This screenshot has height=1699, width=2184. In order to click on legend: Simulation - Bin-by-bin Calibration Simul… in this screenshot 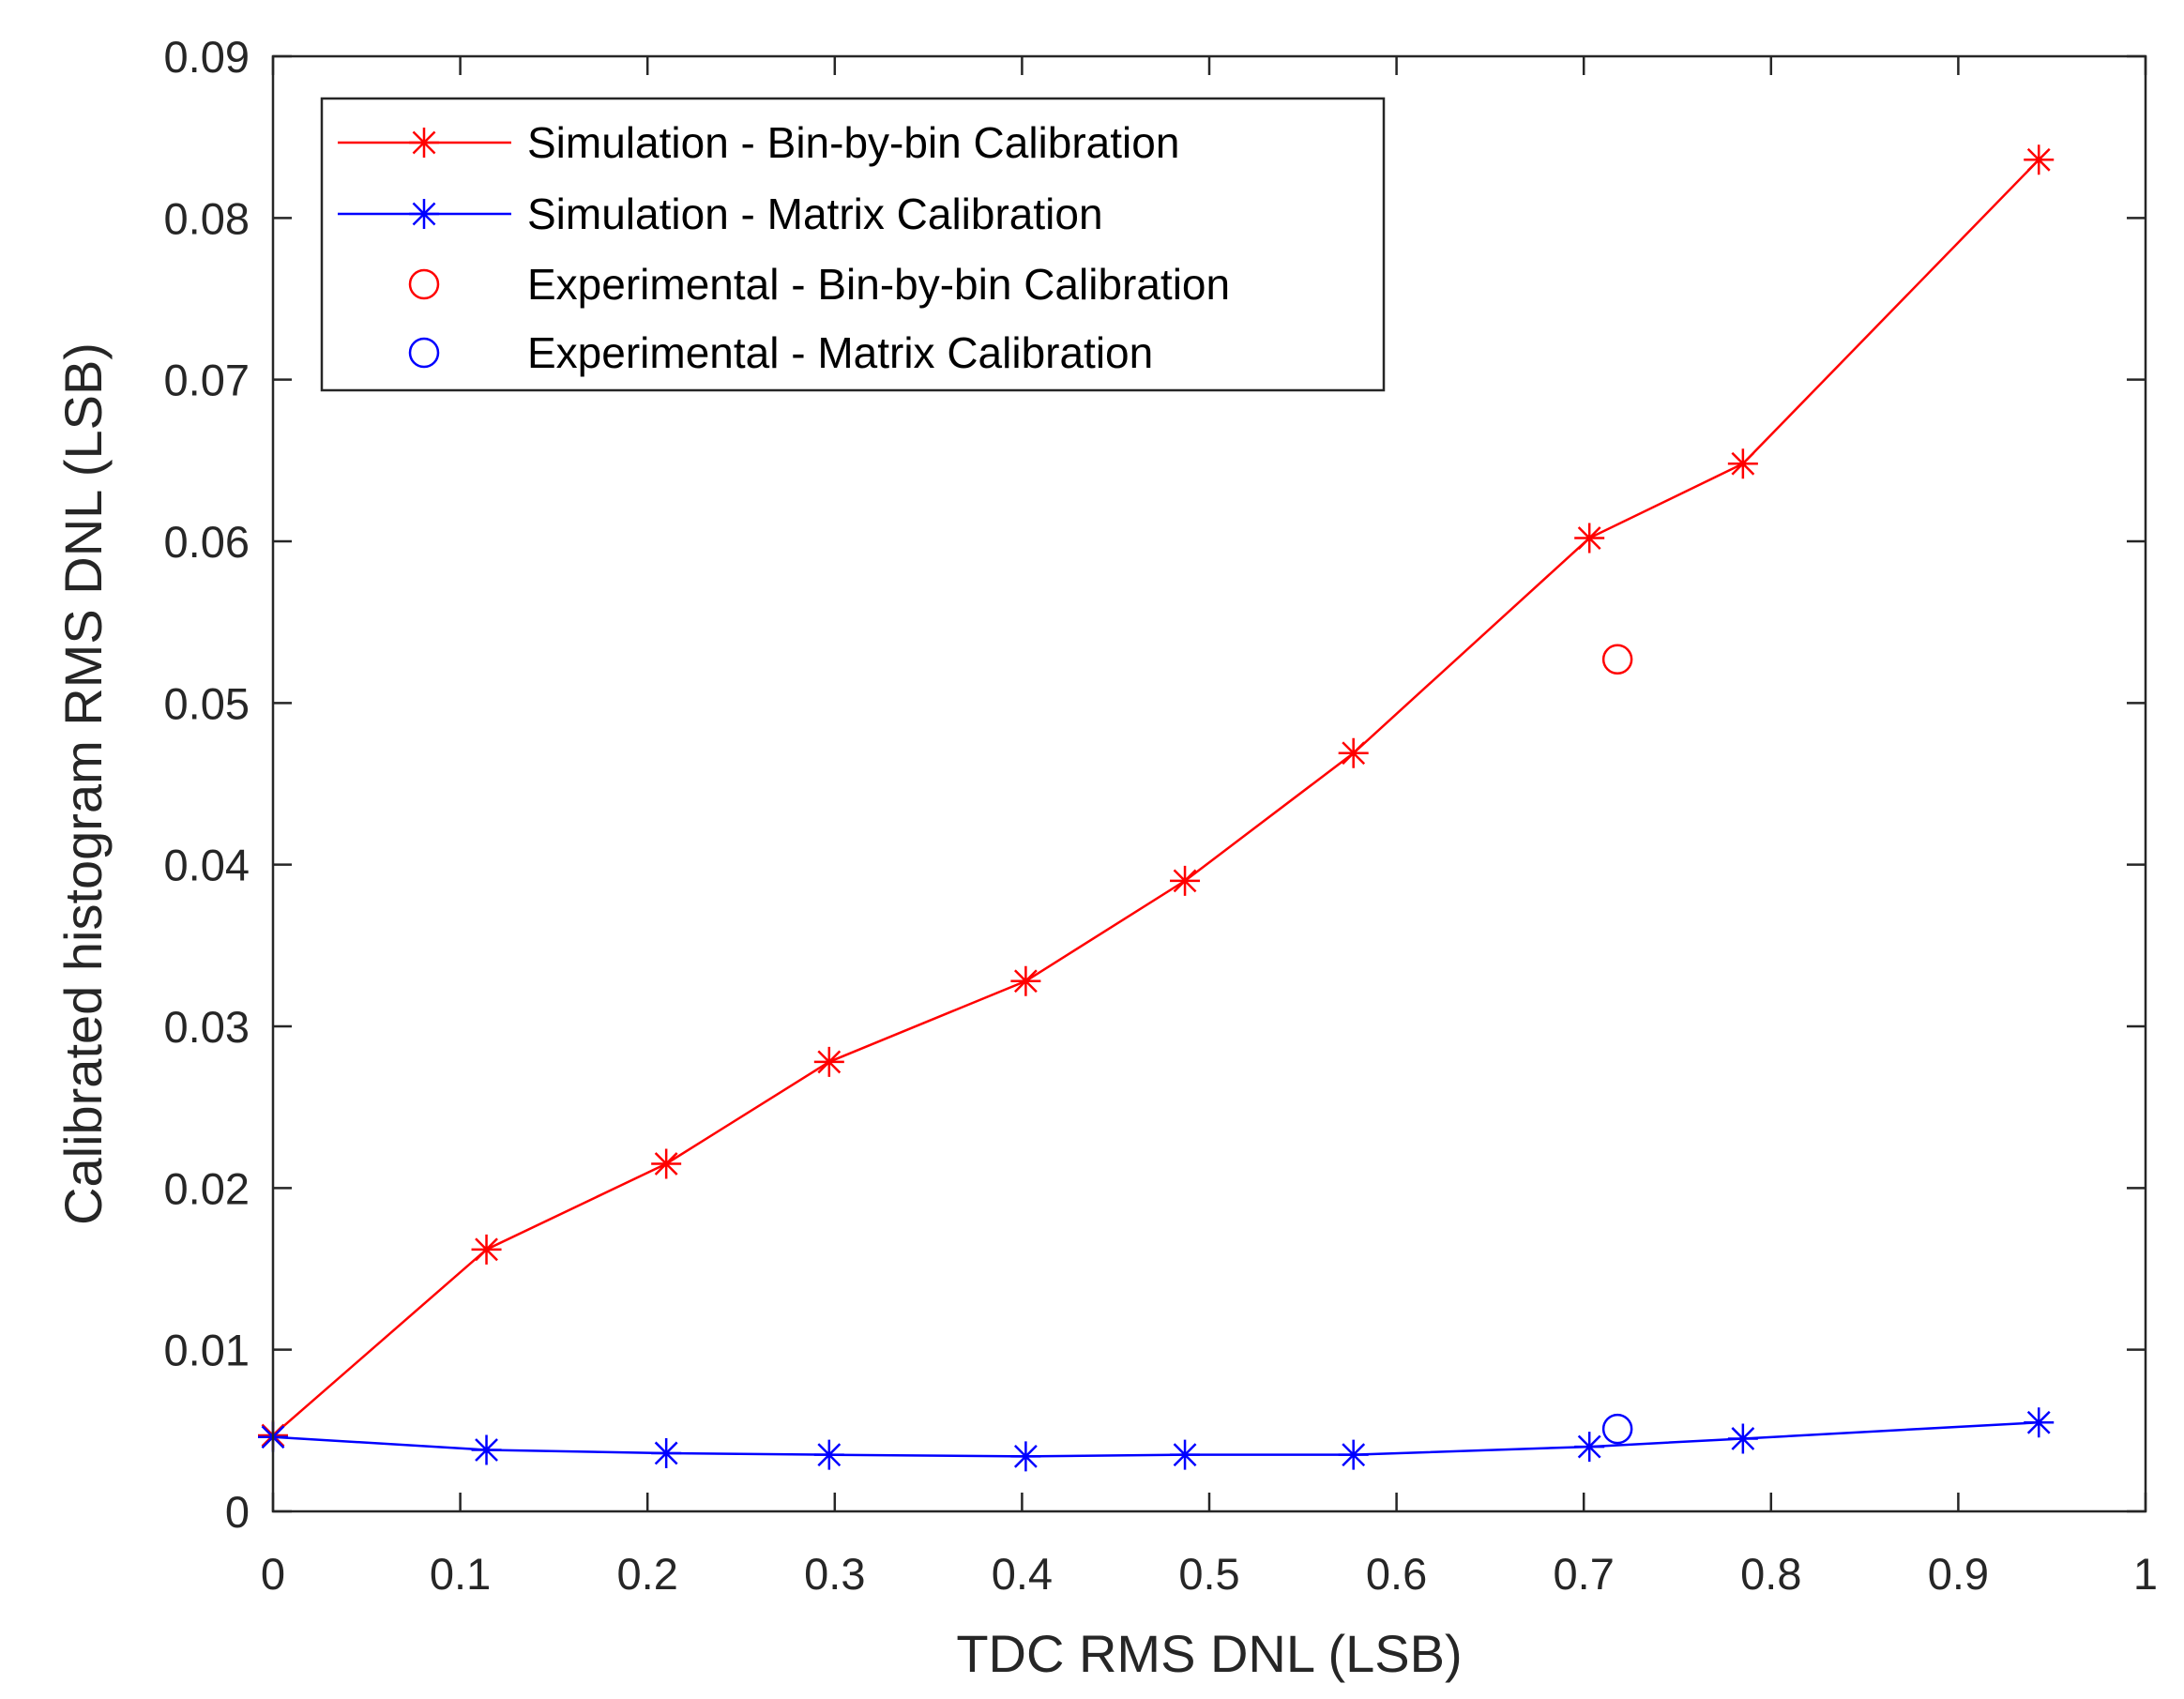, I will do `click(853, 245)`.